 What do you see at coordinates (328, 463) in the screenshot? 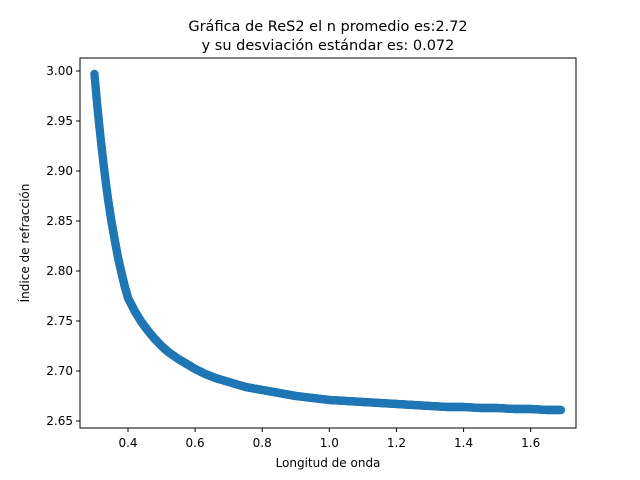
I see `x-axis-label: Longitud de onda` at bounding box center [328, 463].